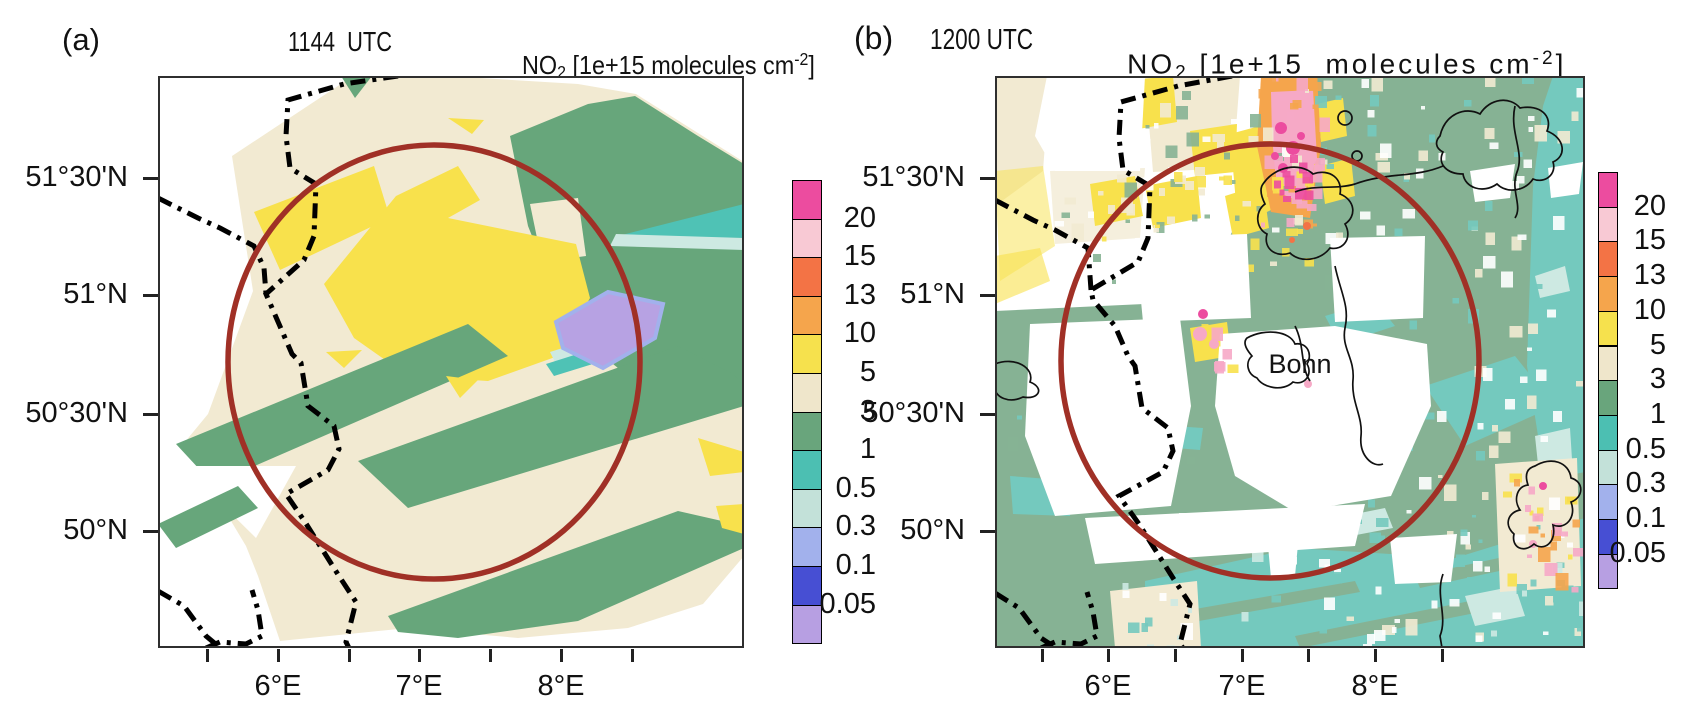 The image size is (1684, 721). Describe the element at coordinates (807, 508) in the screenshot. I see `colorbar-segment-a` at that location.